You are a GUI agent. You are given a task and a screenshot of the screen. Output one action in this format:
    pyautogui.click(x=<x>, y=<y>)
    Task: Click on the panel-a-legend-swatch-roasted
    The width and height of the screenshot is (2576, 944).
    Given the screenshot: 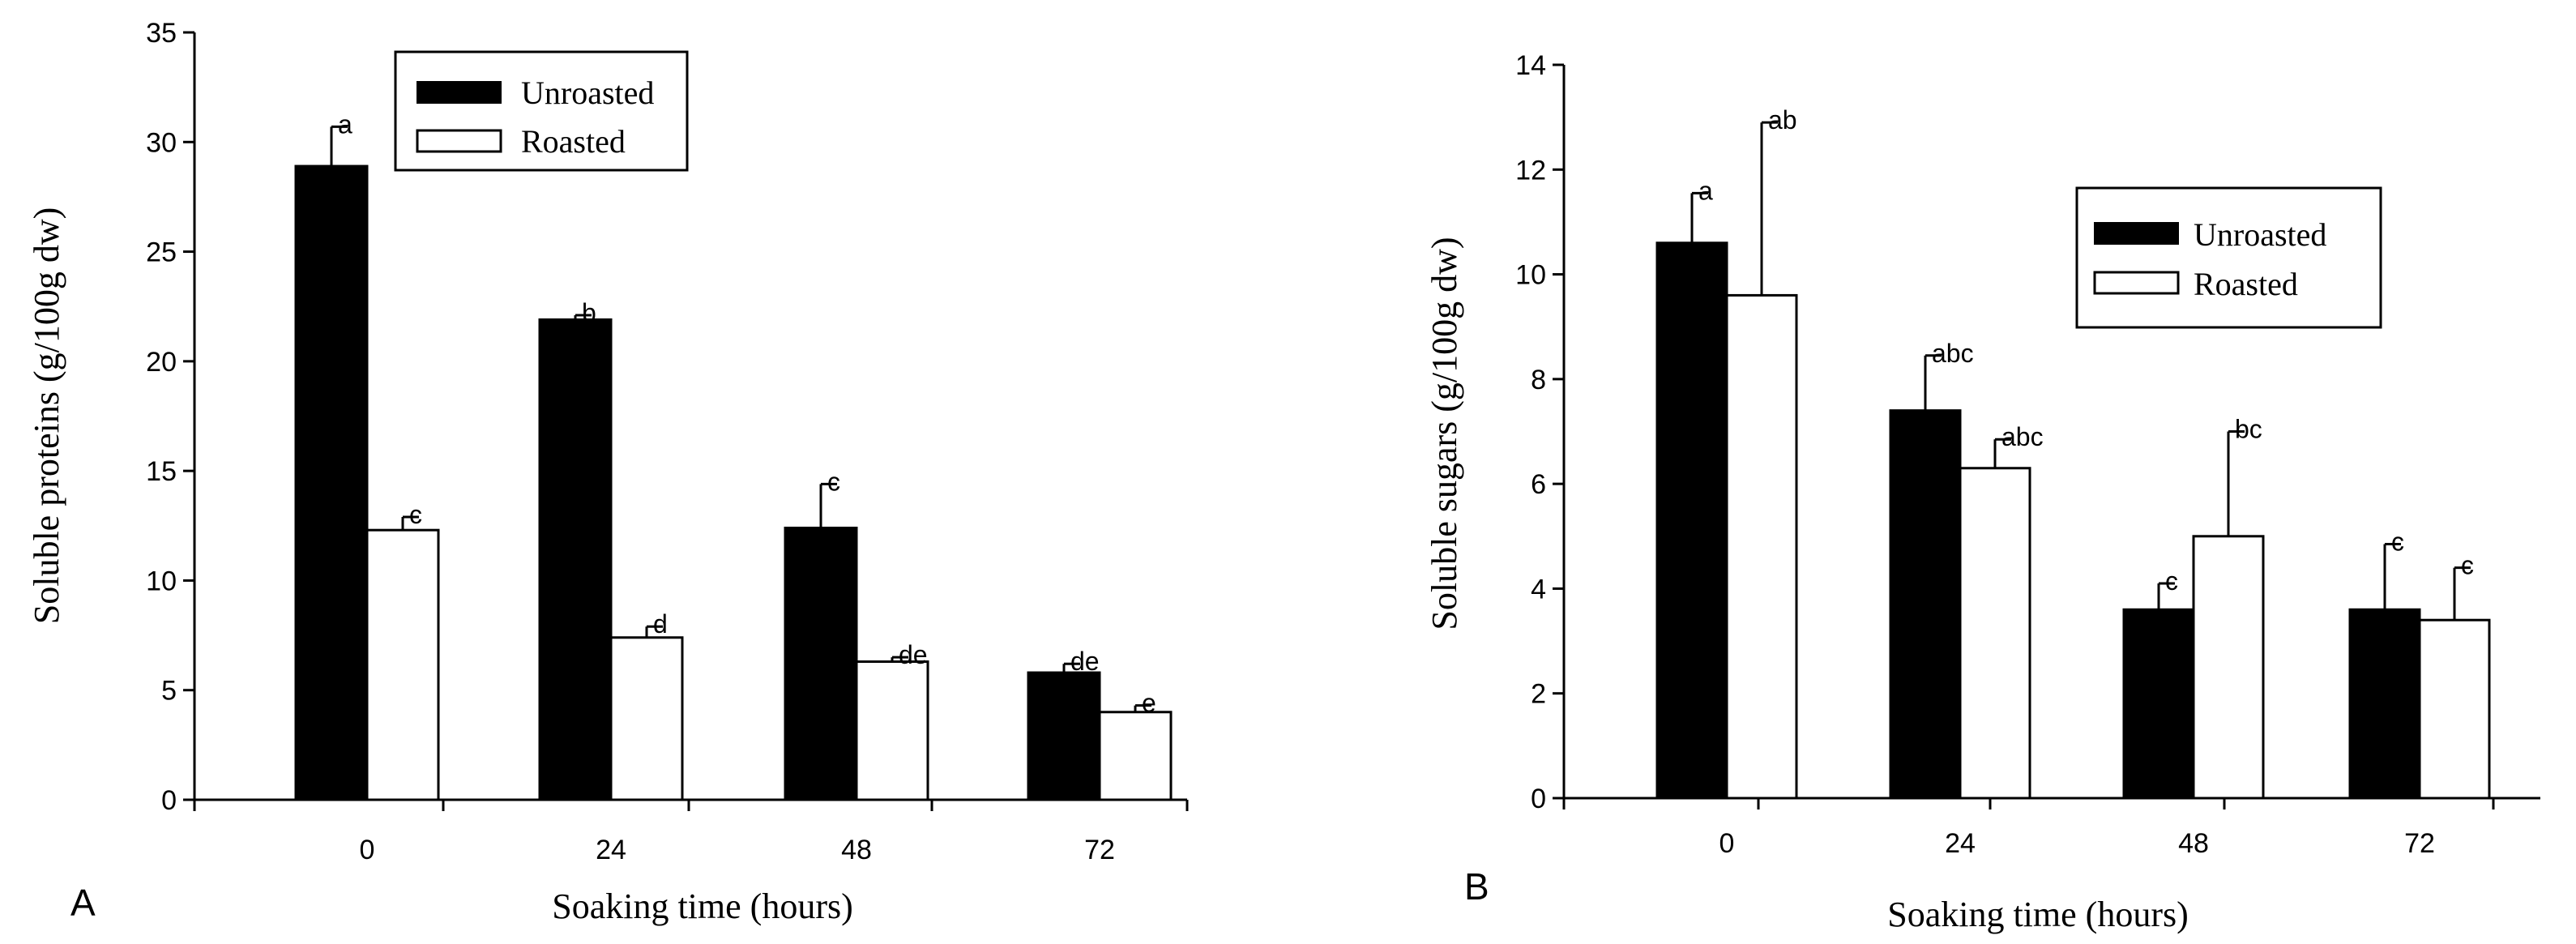 What is the action you would take?
    pyautogui.click(x=459, y=141)
    